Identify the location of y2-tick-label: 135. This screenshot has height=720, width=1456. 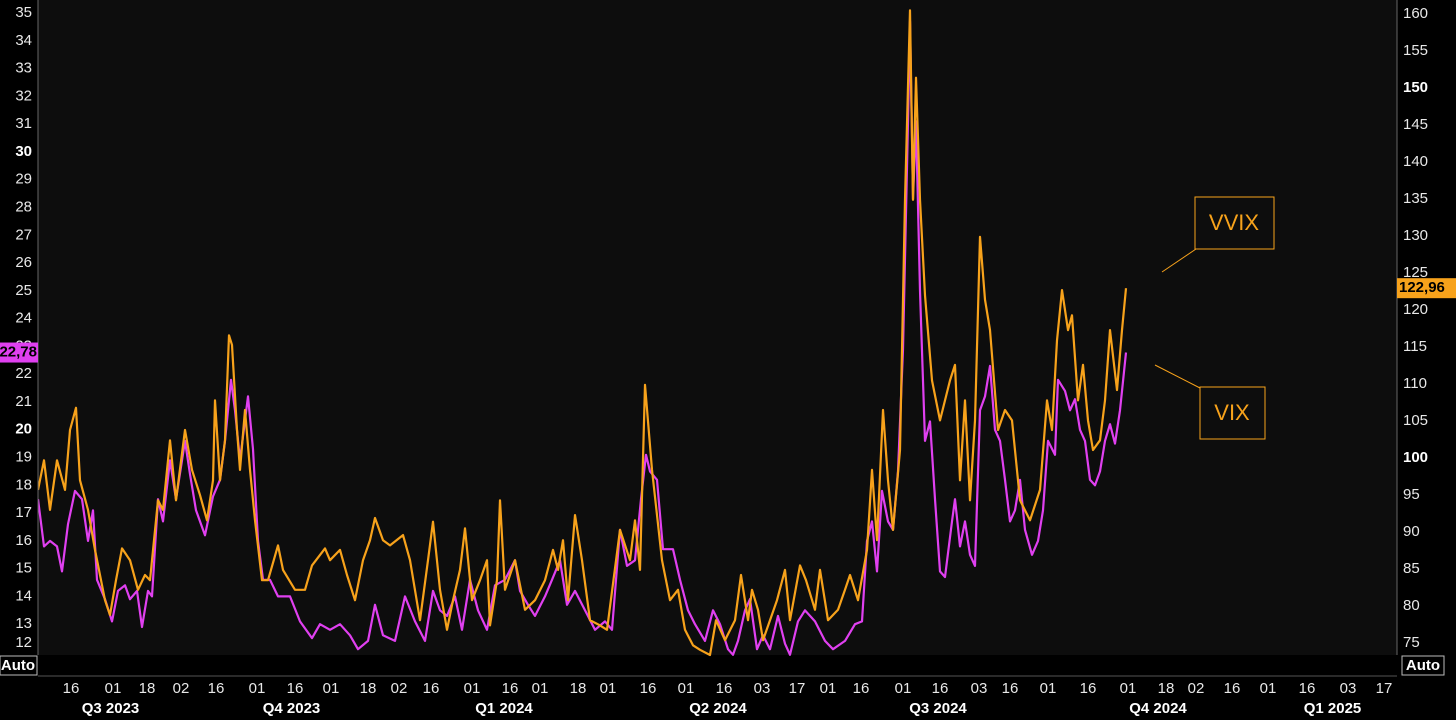
(1415, 198).